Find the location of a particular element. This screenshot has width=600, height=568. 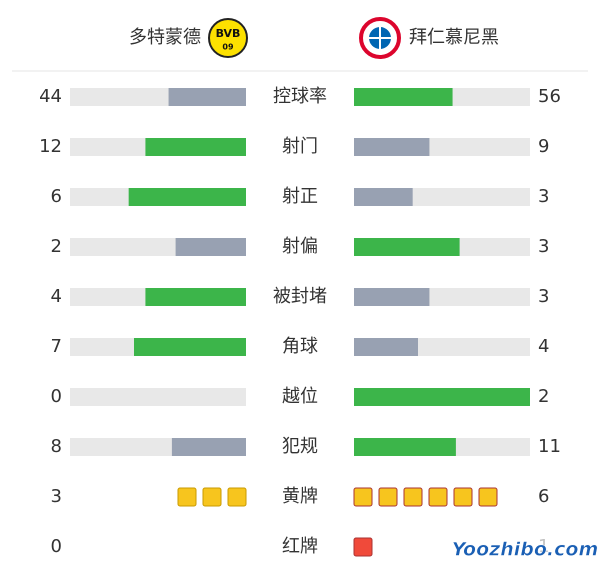

away-value: 4 is located at coordinates (543, 346).